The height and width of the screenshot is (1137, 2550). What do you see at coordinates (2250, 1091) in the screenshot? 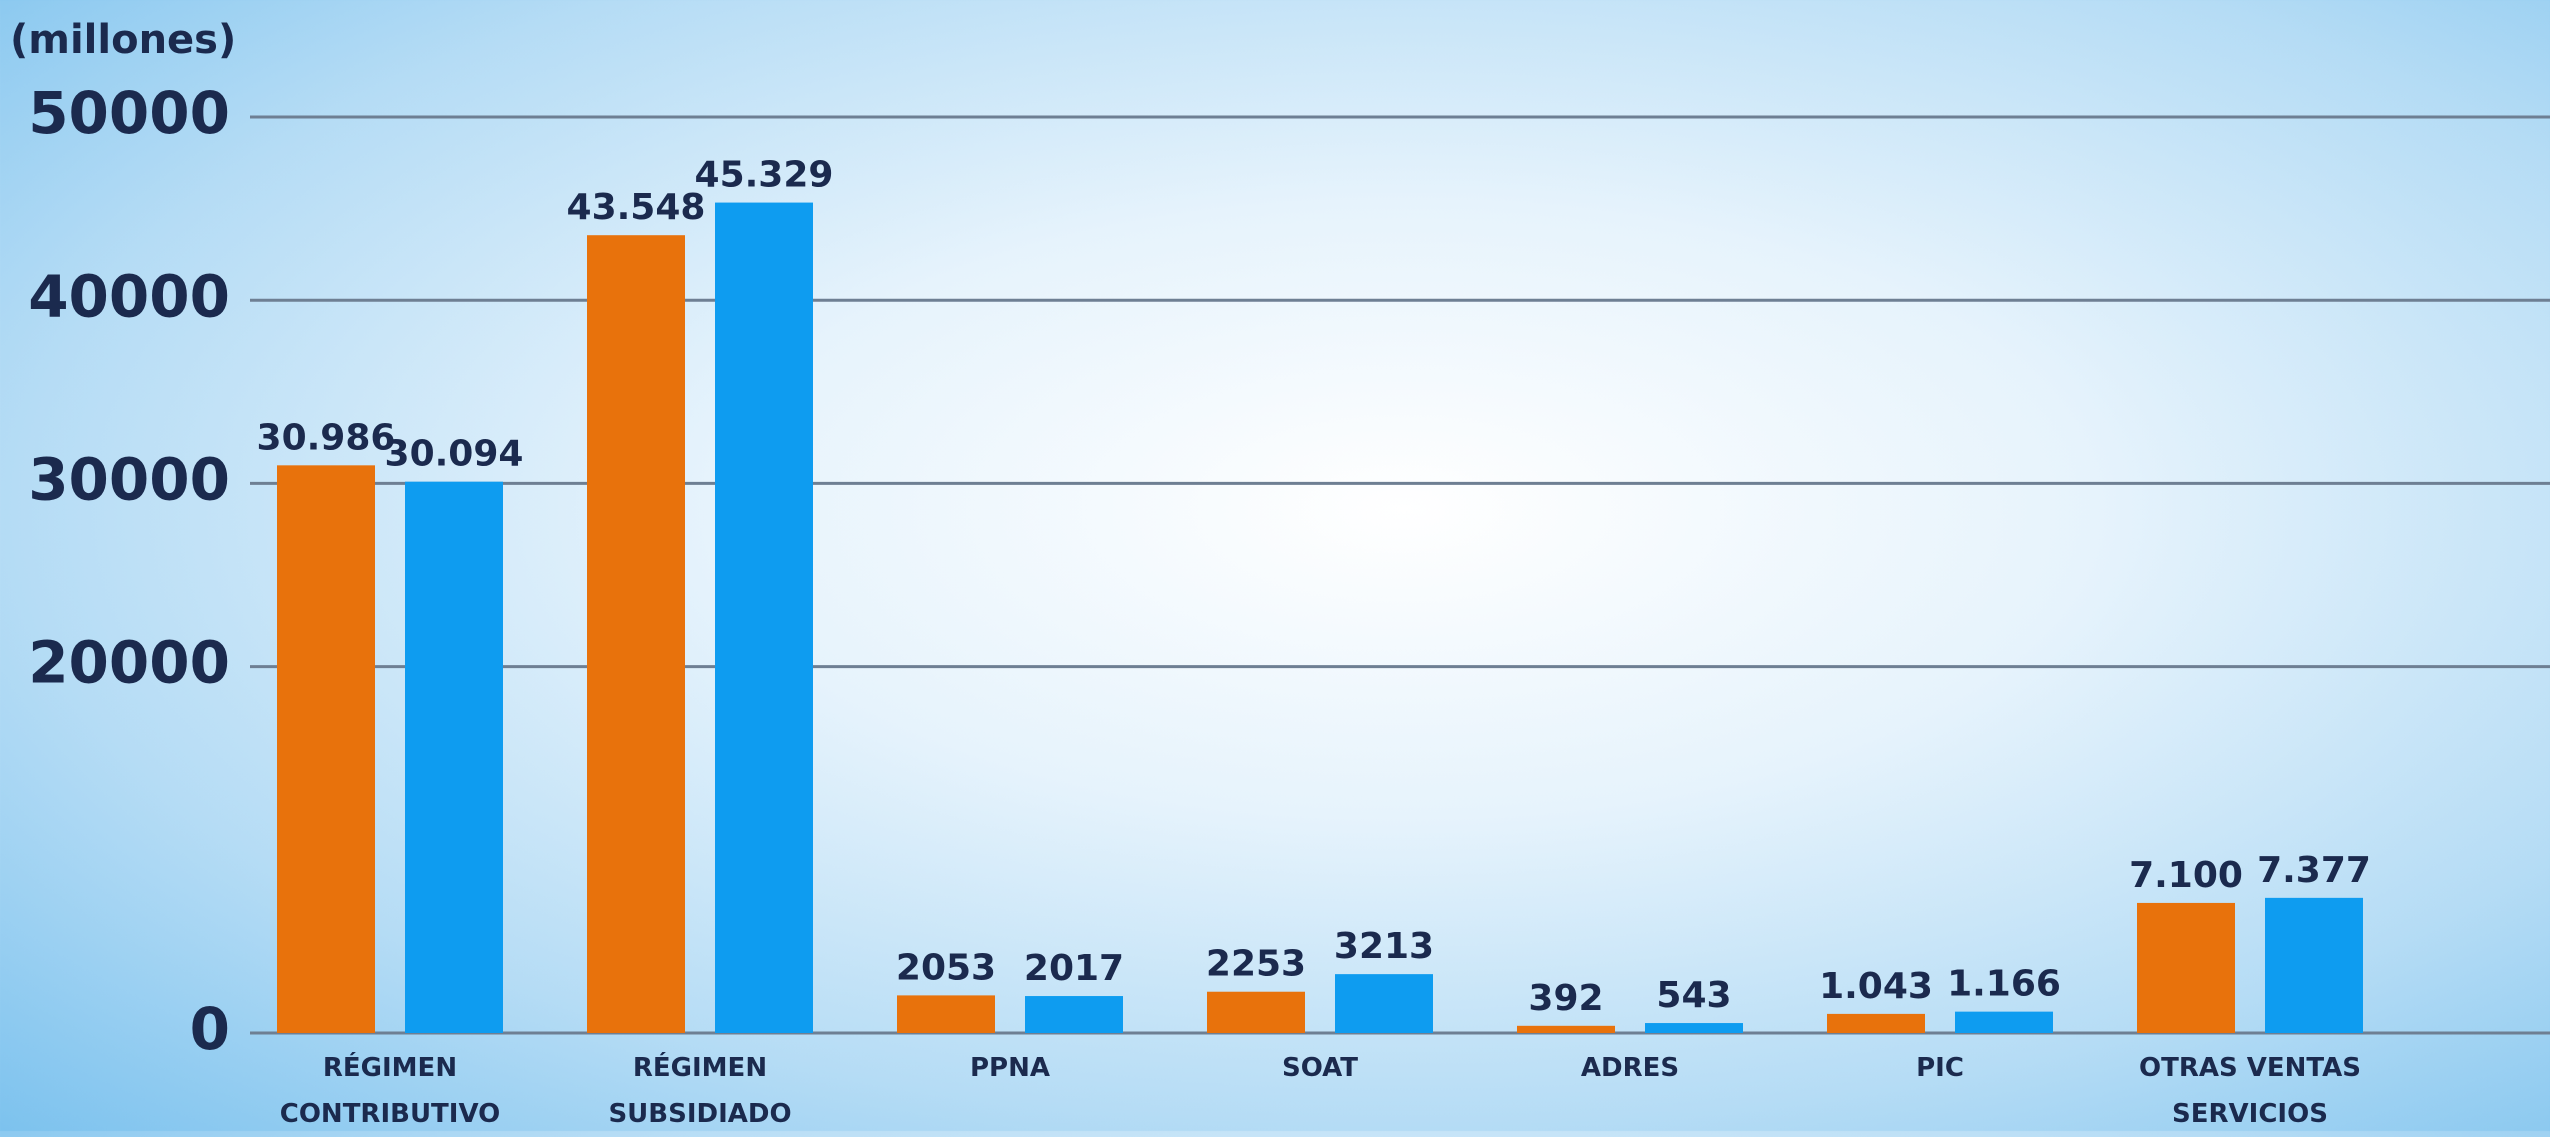
I see `x-tick-label: OTRAS VENTAS SERVICIOS` at bounding box center [2250, 1091].